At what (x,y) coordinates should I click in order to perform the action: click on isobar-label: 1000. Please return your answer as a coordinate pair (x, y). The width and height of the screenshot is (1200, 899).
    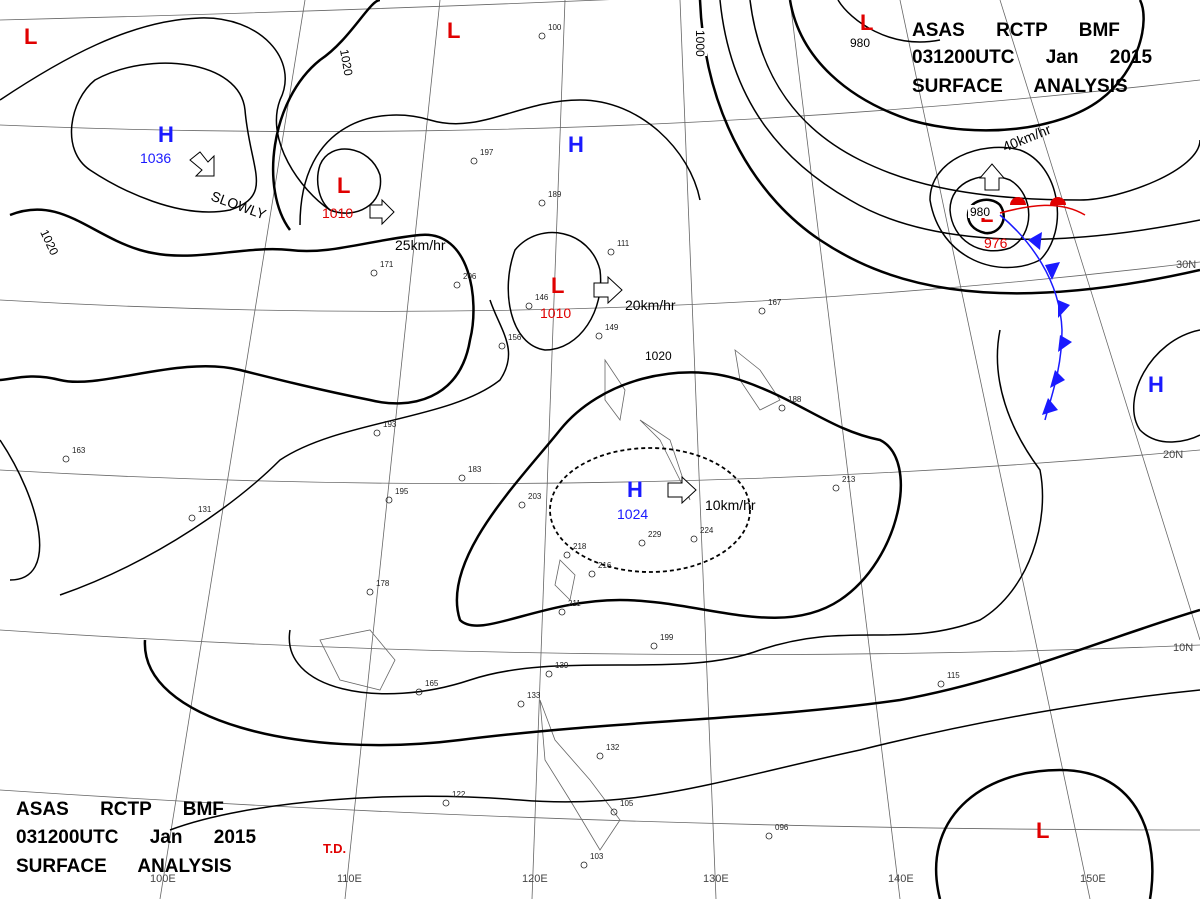
    Looking at the image, I should click on (700, 43).